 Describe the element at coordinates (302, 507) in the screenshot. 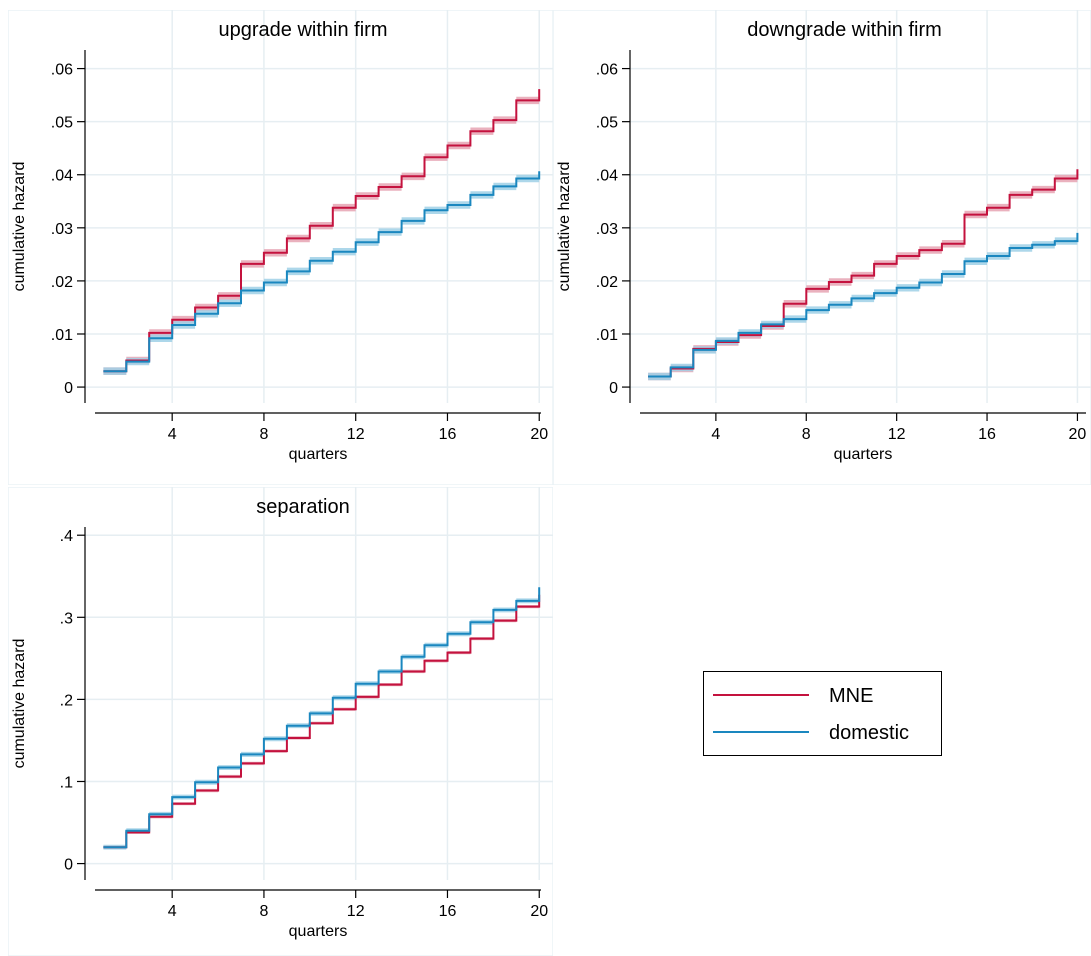

I see `chart-title: separation` at that location.